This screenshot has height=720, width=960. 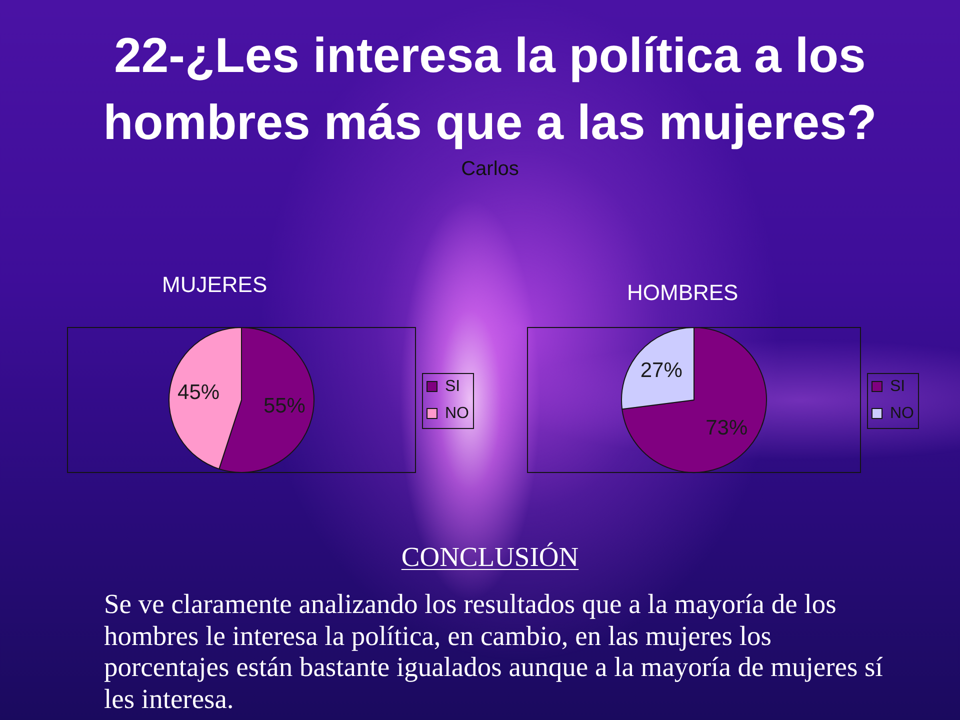 I want to click on data-label: 45%, so click(x=199, y=392).